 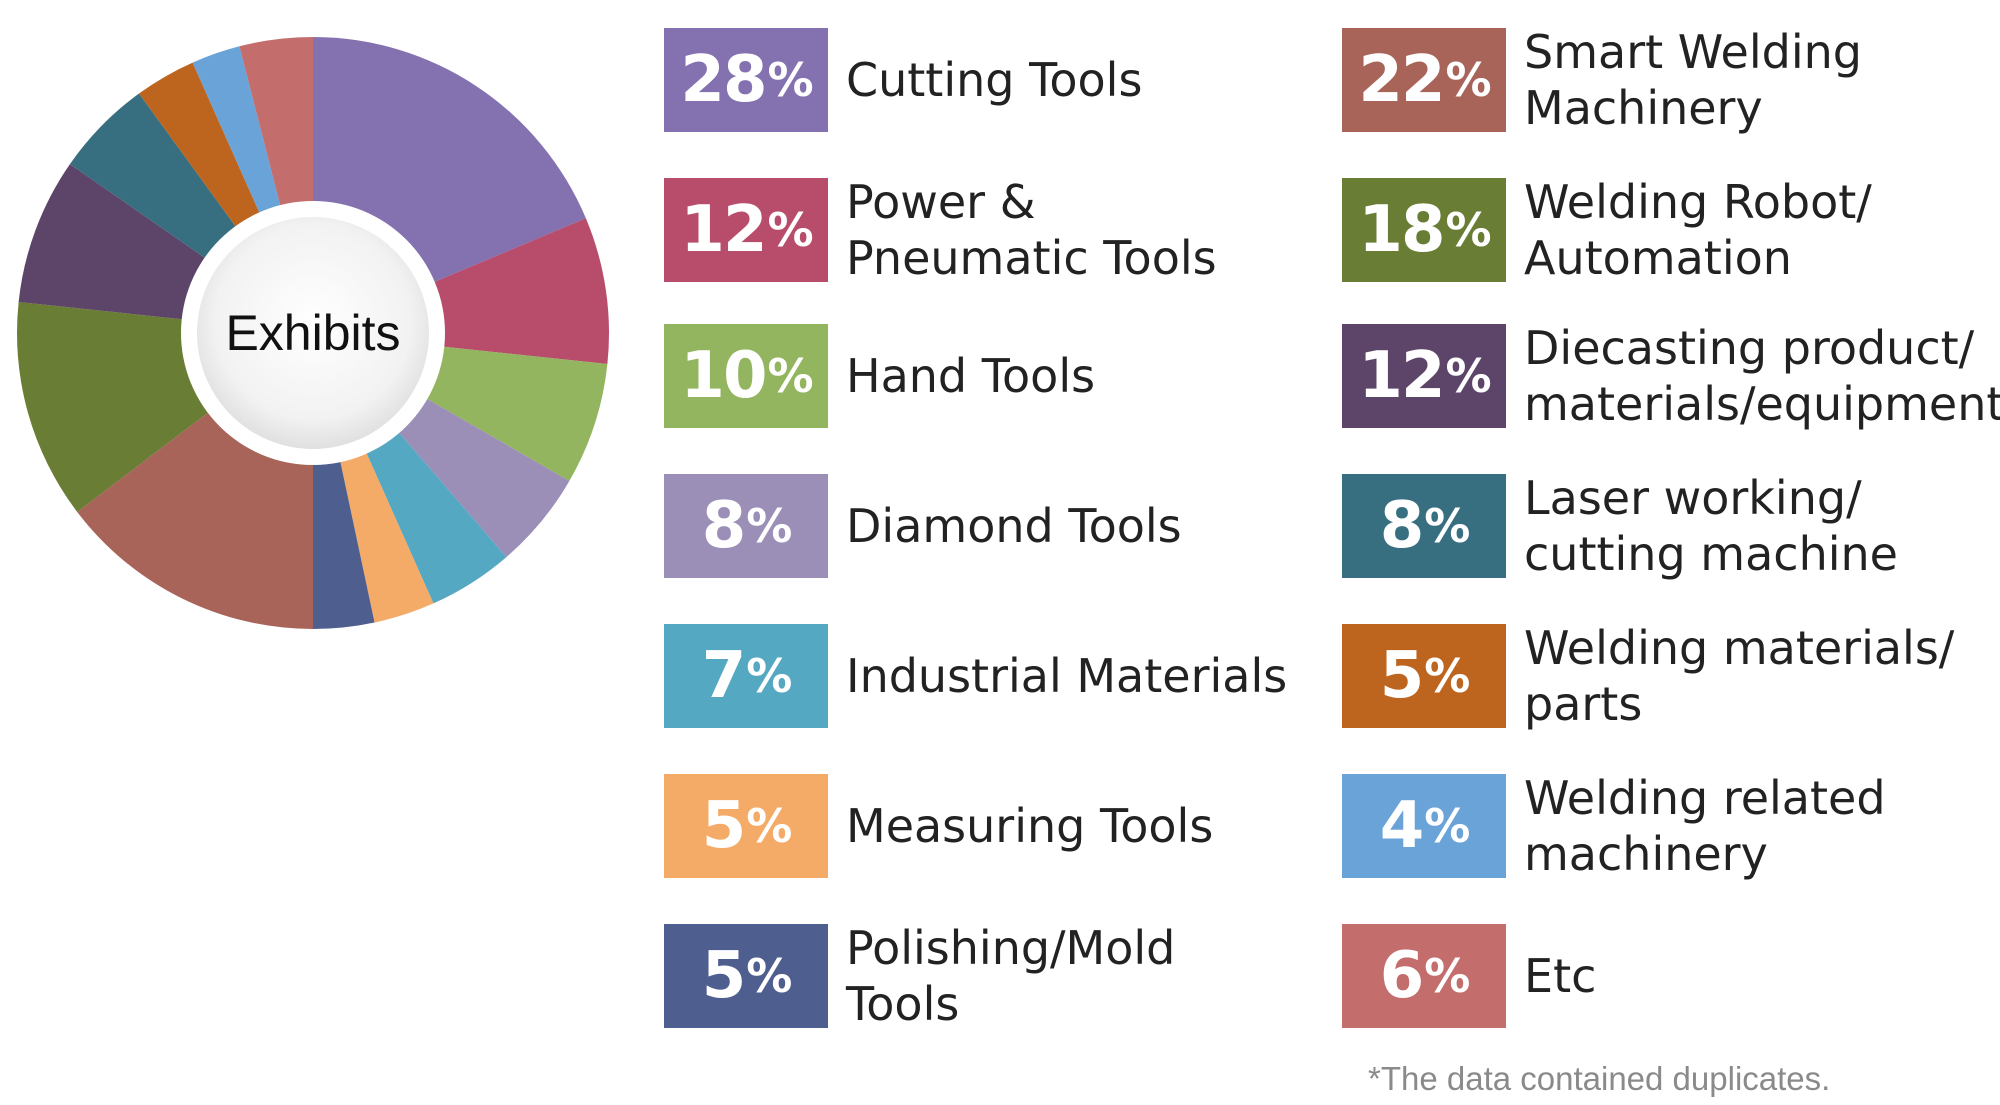 I want to click on legend-label: Diamond Tools, so click(x=1014, y=525).